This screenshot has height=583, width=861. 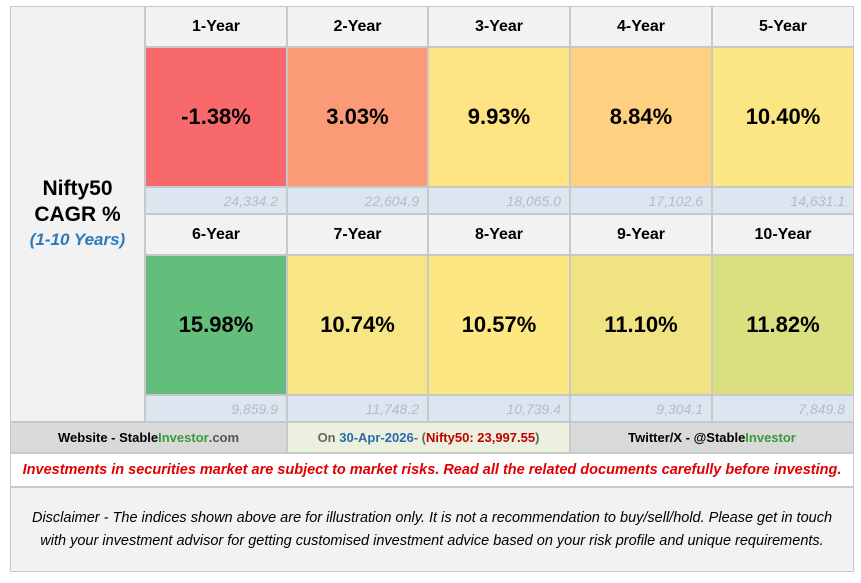 What do you see at coordinates (216, 200) in the screenshot?
I see `index-value: 24,334.2` at bounding box center [216, 200].